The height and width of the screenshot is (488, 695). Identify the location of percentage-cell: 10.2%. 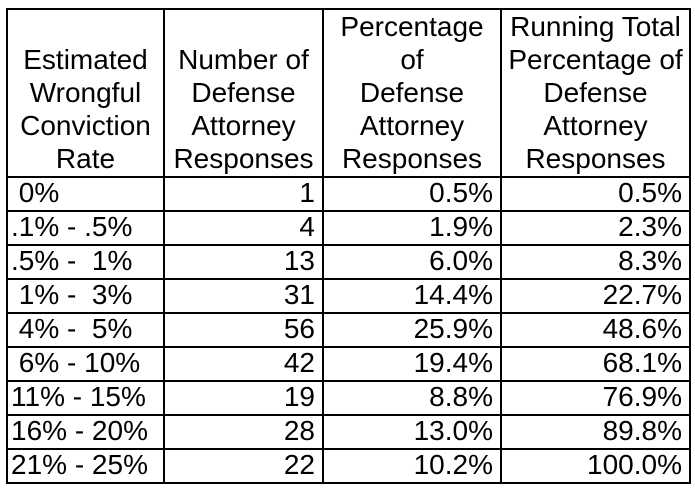
(412, 466).